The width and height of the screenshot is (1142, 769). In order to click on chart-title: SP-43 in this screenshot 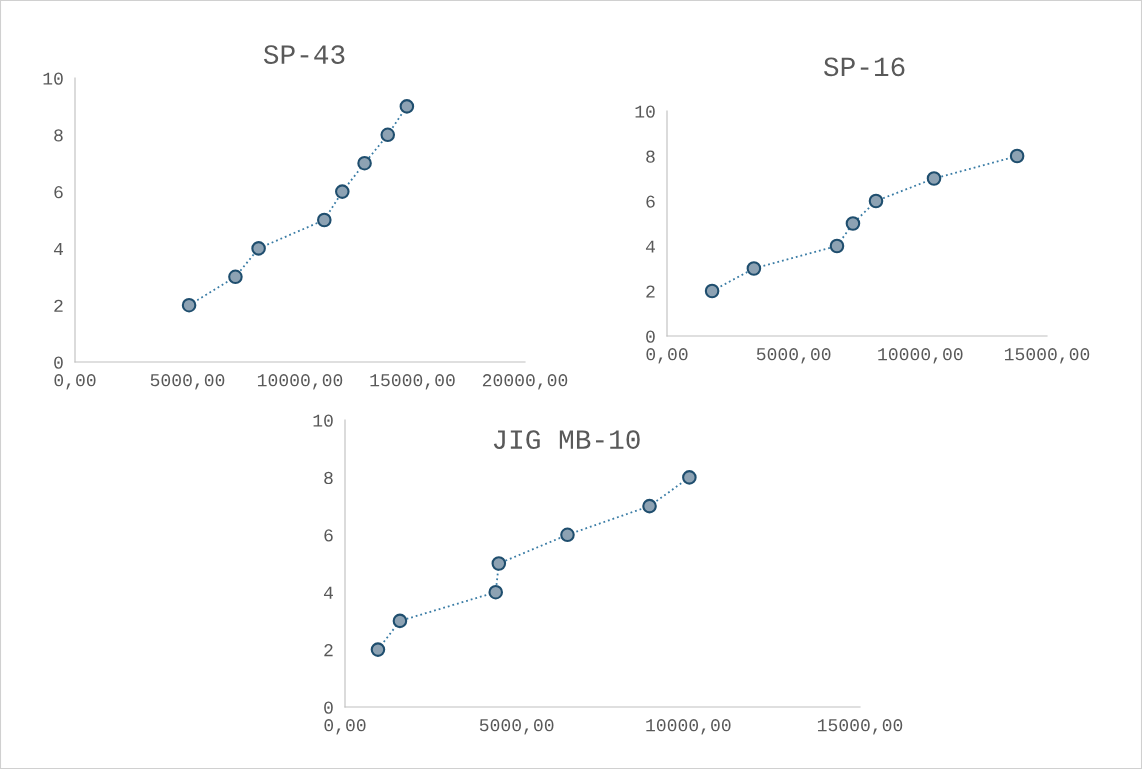, I will do `click(304, 54)`.